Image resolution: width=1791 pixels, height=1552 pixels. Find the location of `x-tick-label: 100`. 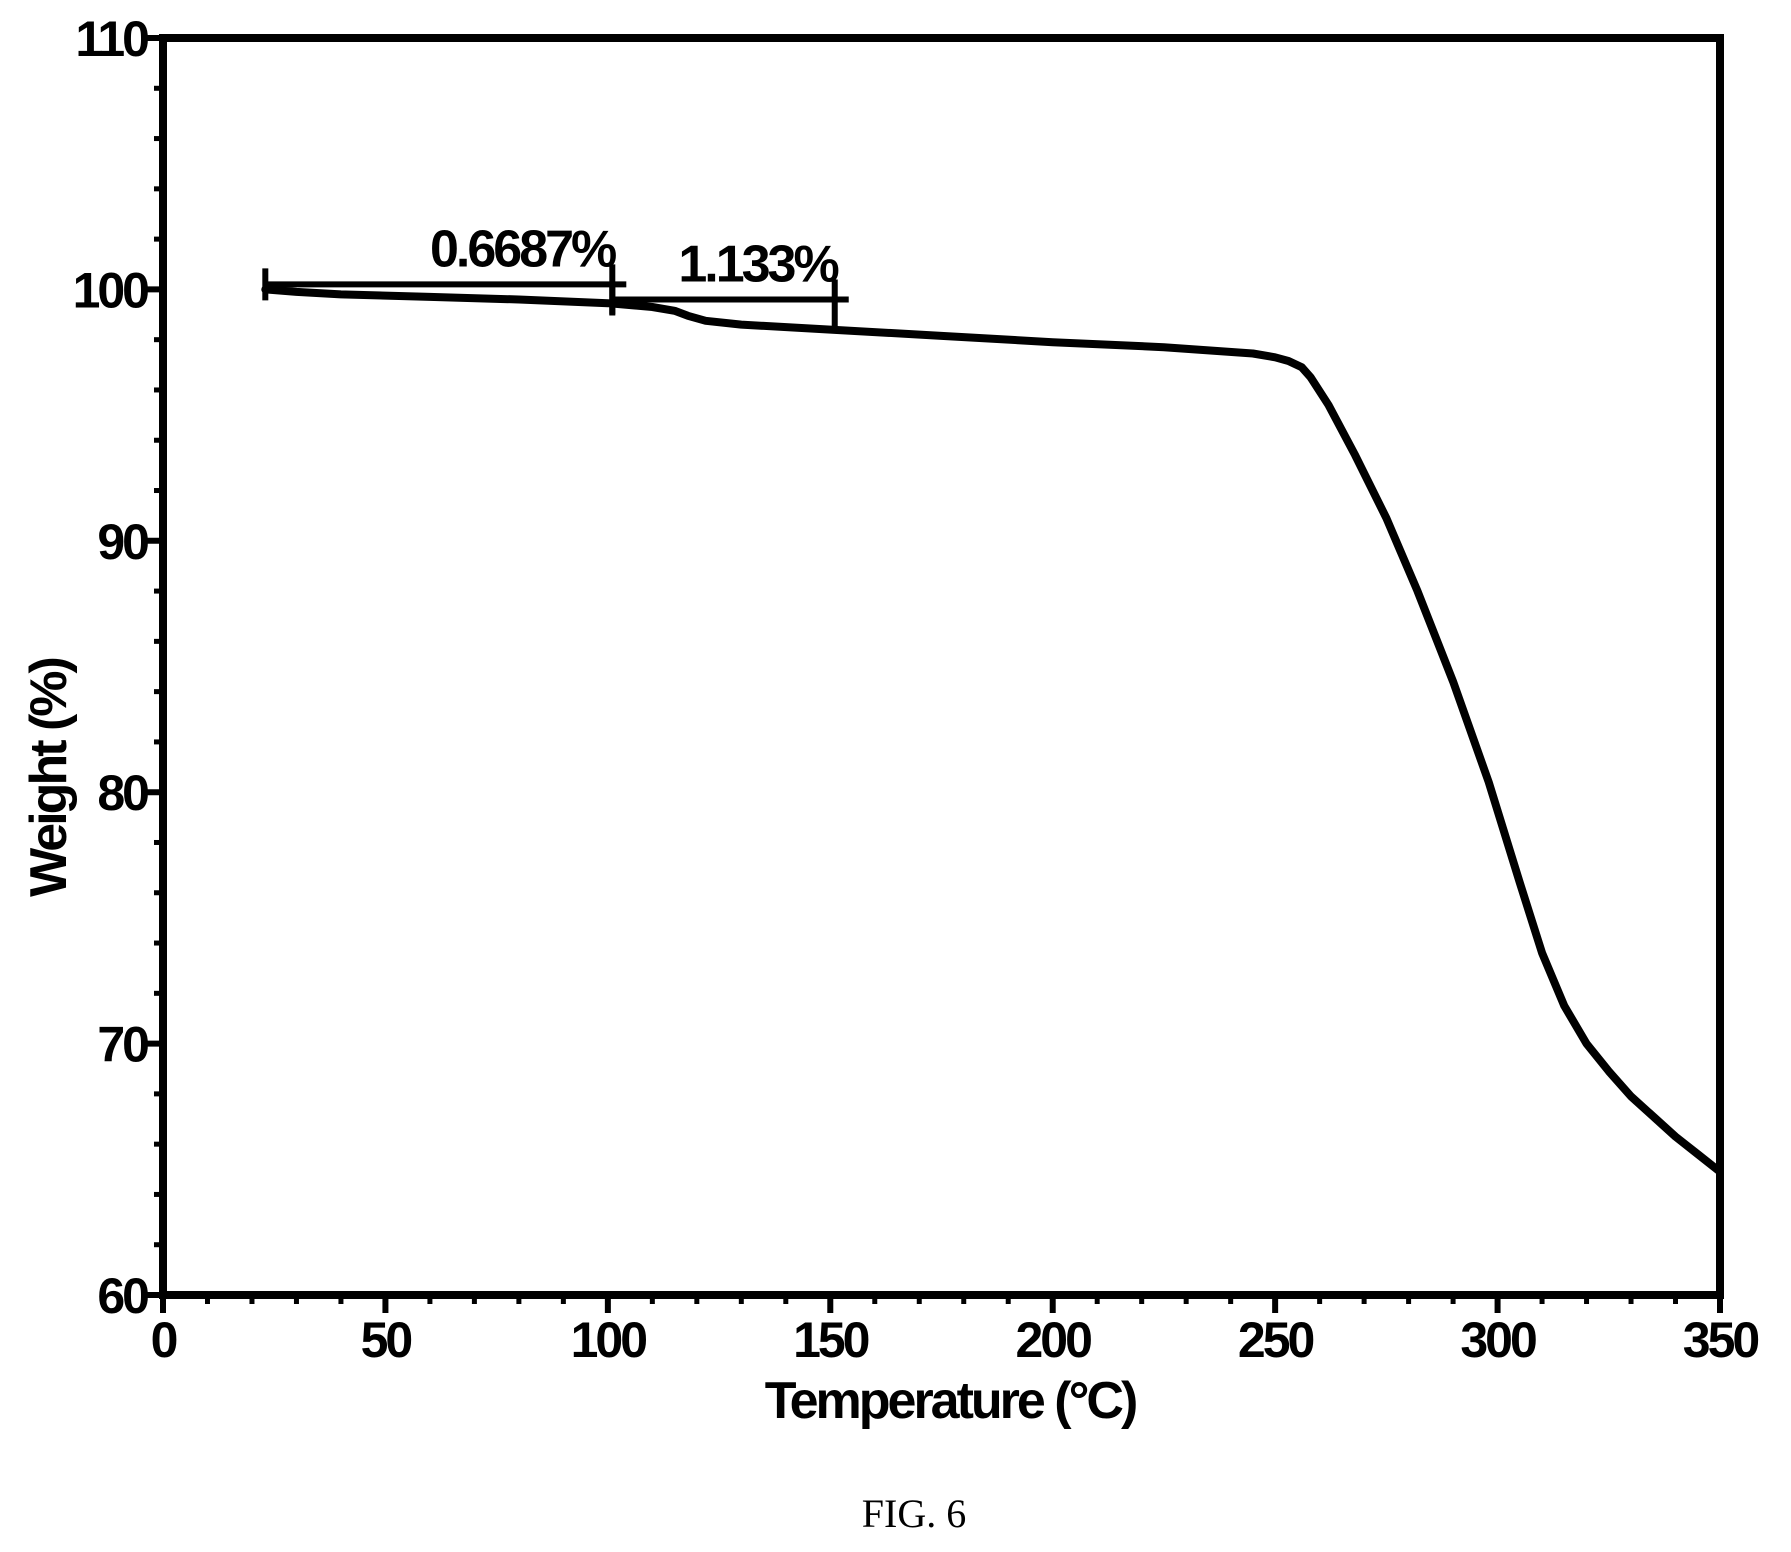

x-tick-label: 100 is located at coordinates (609, 1340).